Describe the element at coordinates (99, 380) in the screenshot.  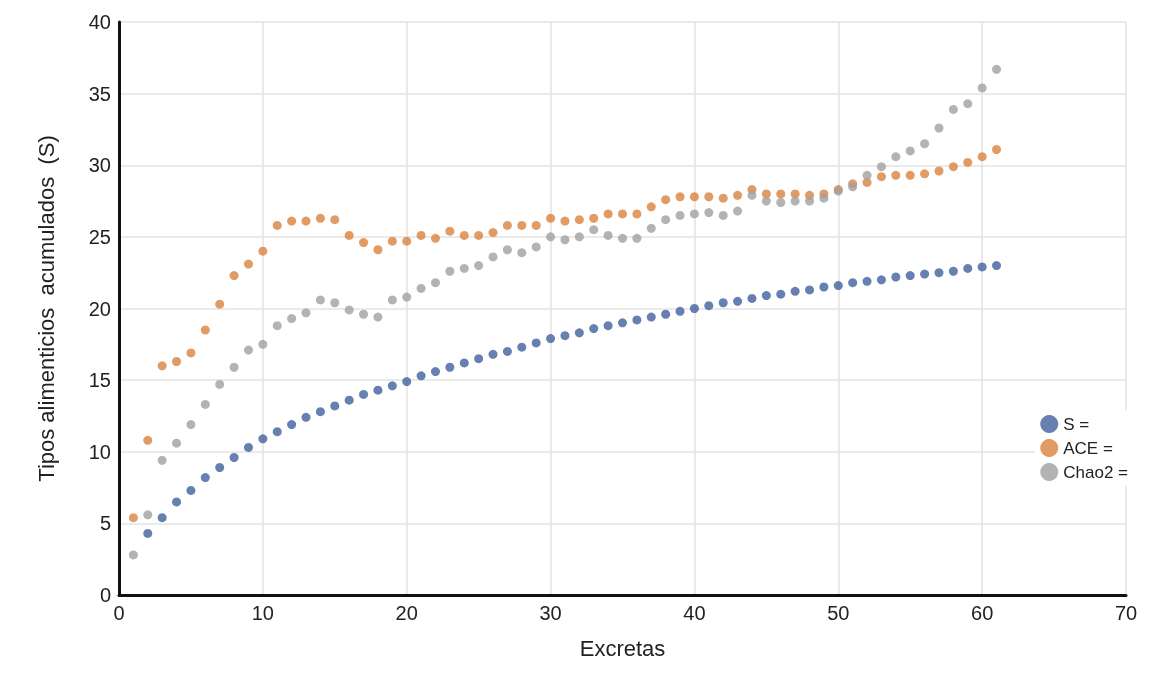
I see `y-tick-label: 15` at that location.